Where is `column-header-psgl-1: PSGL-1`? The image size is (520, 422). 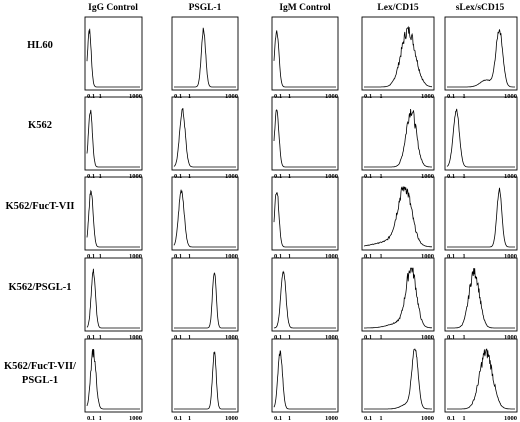
column-header-psgl-1: PSGL-1 is located at coordinates (205, 8).